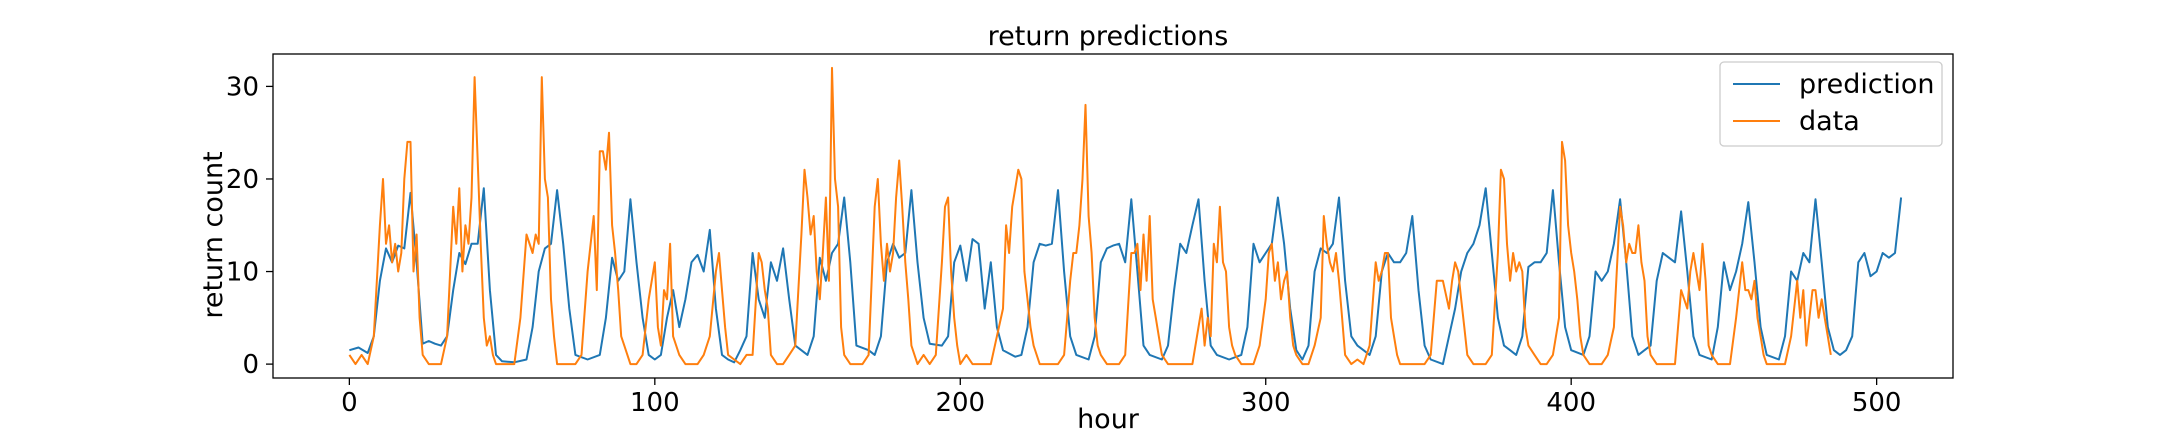 Image resolution: width=2160 pixels, height=432 pixels. I want to click on x-tick-label: 200, so click(960, 403).